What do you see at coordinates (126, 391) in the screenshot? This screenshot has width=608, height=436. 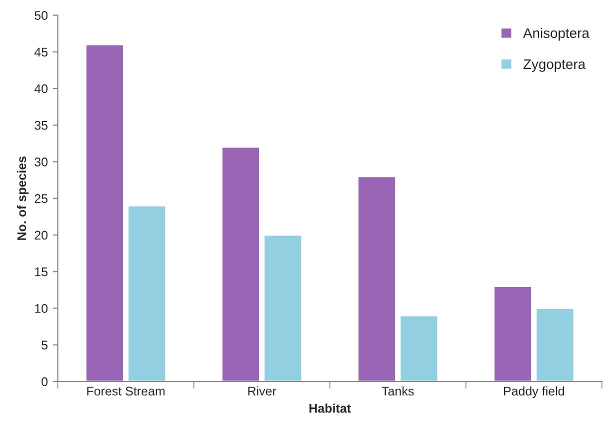 I see `x-tick-label: Forest Stream` at bounding box center [126, 391].